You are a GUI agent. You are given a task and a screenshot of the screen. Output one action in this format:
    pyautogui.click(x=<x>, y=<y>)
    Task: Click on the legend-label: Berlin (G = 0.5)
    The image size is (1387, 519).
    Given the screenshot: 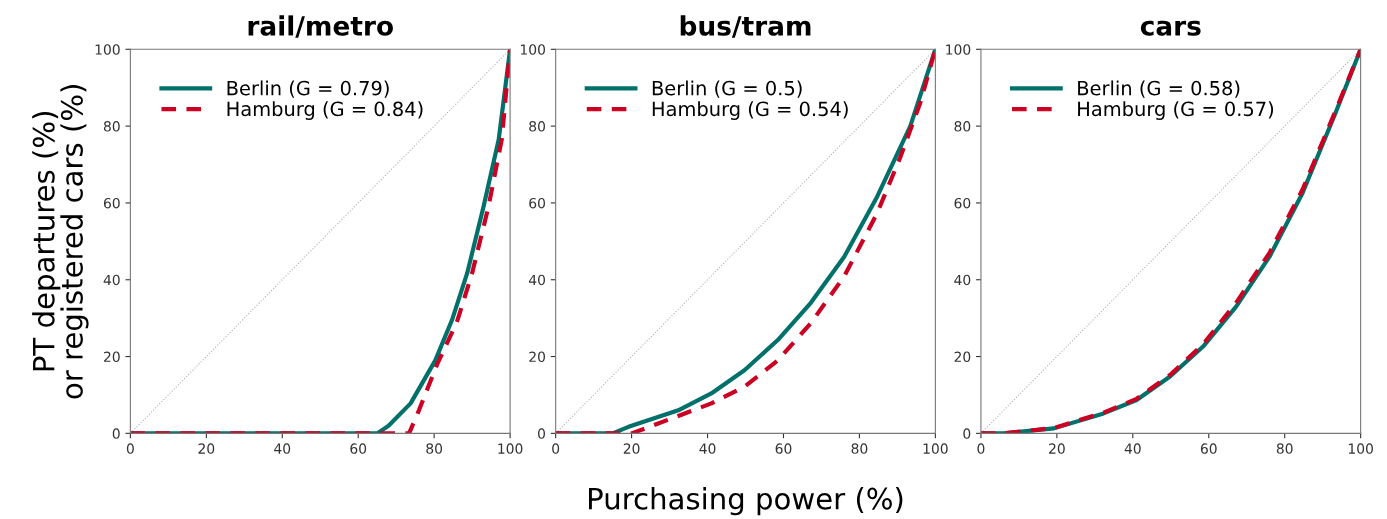 What is the action you would take?
    pyautogui.click(x=727, y=89)
    